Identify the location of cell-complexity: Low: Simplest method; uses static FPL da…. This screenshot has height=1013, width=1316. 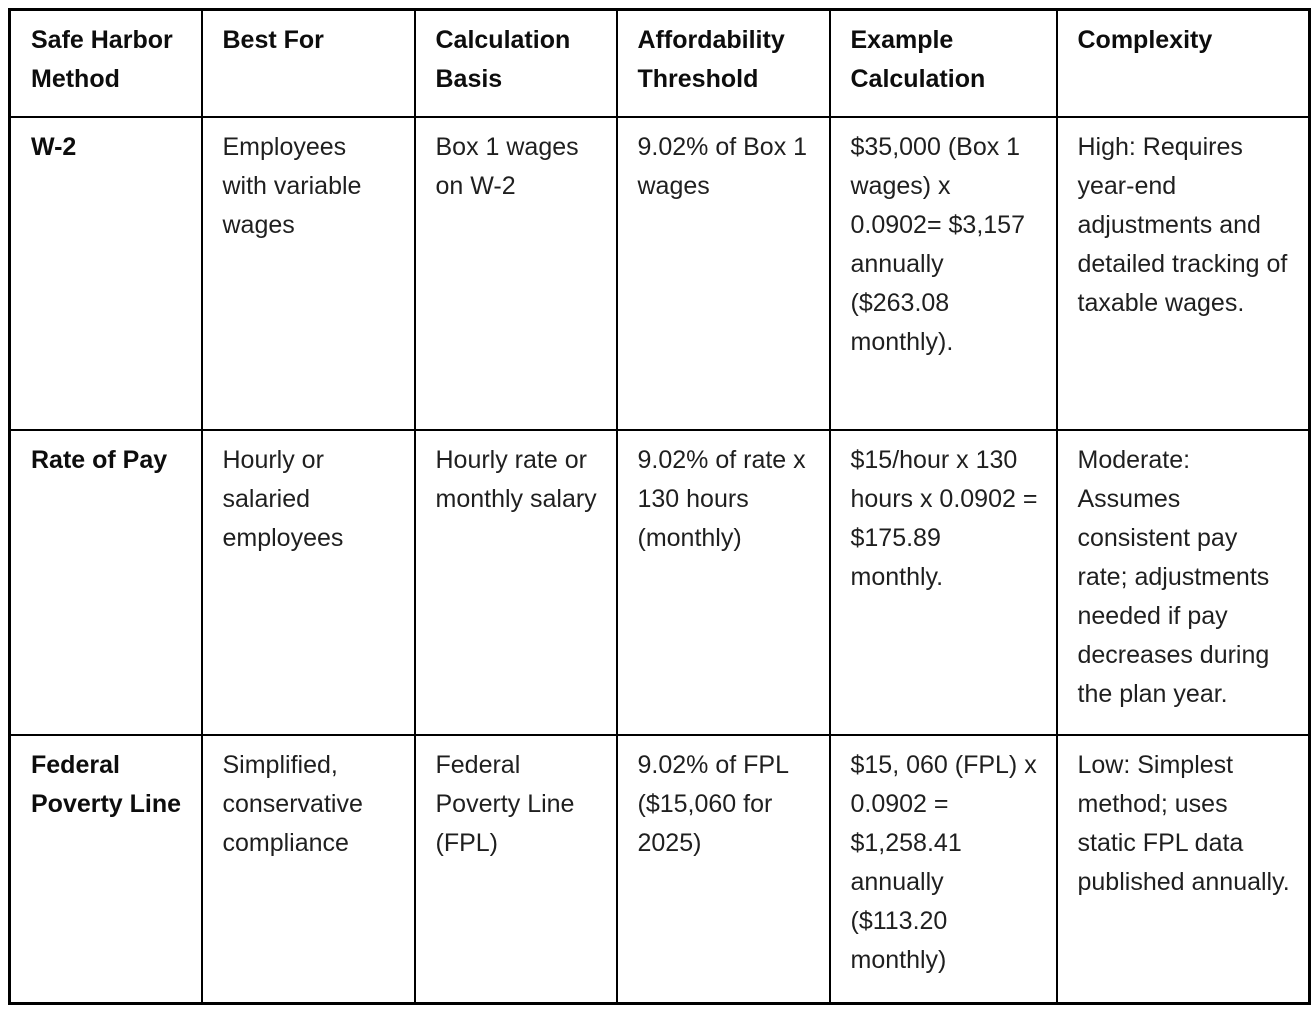
(1183, 869).